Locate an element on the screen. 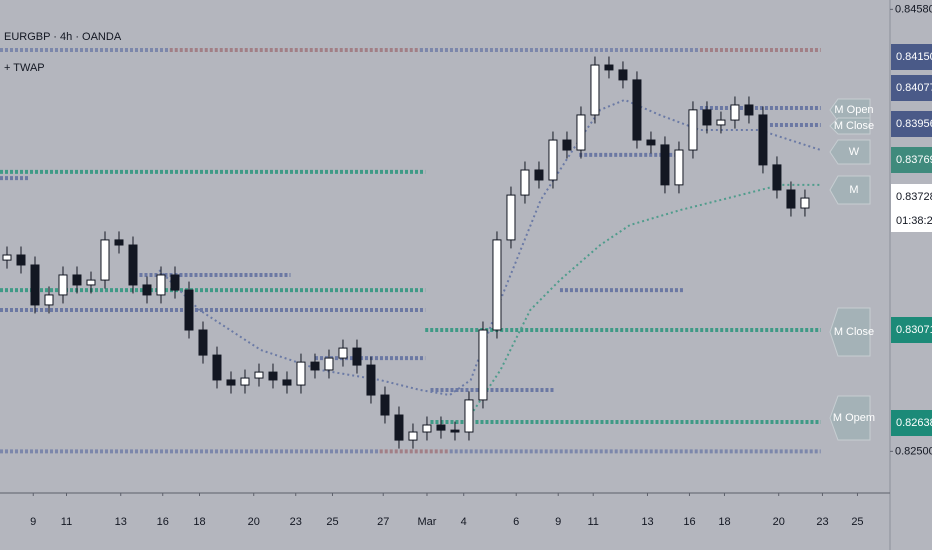 Image resolution: width=932 pixels, height=550 pixels. x-tick-label: 6 is located at coordinates (516, 522).